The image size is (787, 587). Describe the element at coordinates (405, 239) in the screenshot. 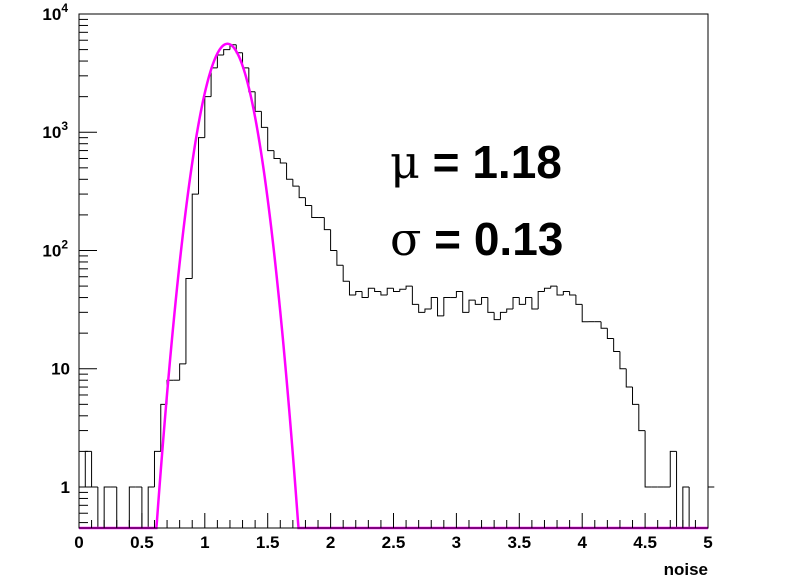

I see `sigma-symbol: σ` at that location.